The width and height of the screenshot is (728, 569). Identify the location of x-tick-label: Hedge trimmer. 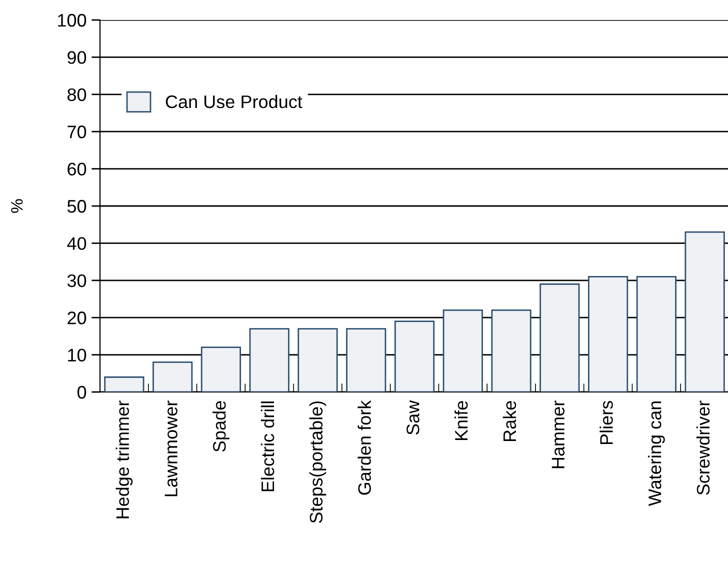
(124, 459).